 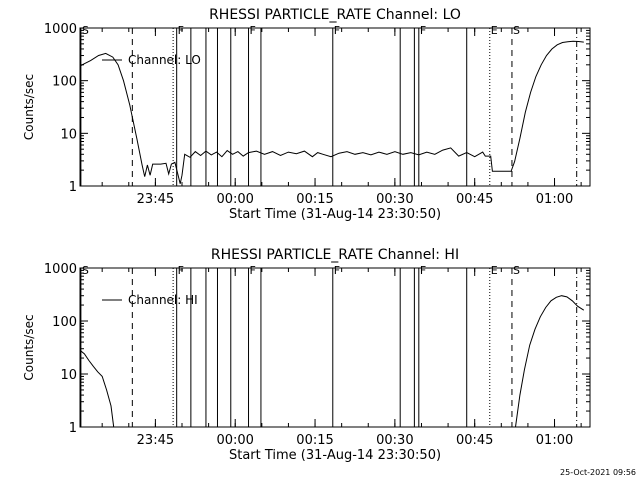 What do you see at coordinates (164, 60) in the screenshot?
I see `legend-label: Channel: LO` at bounding box center [164, 60].